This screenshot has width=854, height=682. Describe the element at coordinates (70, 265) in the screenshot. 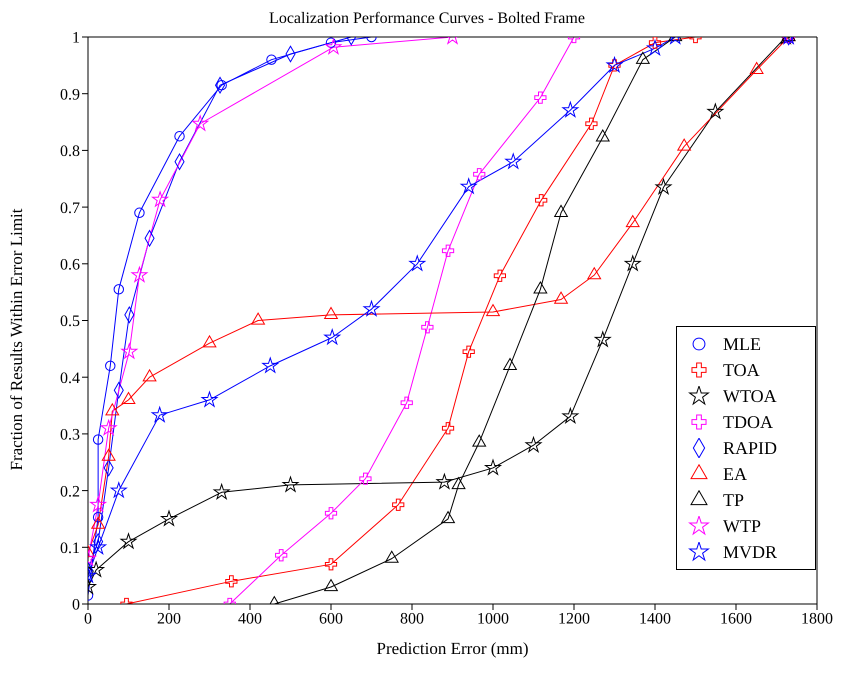

I see `y-tick-label: 0.6` at that location.